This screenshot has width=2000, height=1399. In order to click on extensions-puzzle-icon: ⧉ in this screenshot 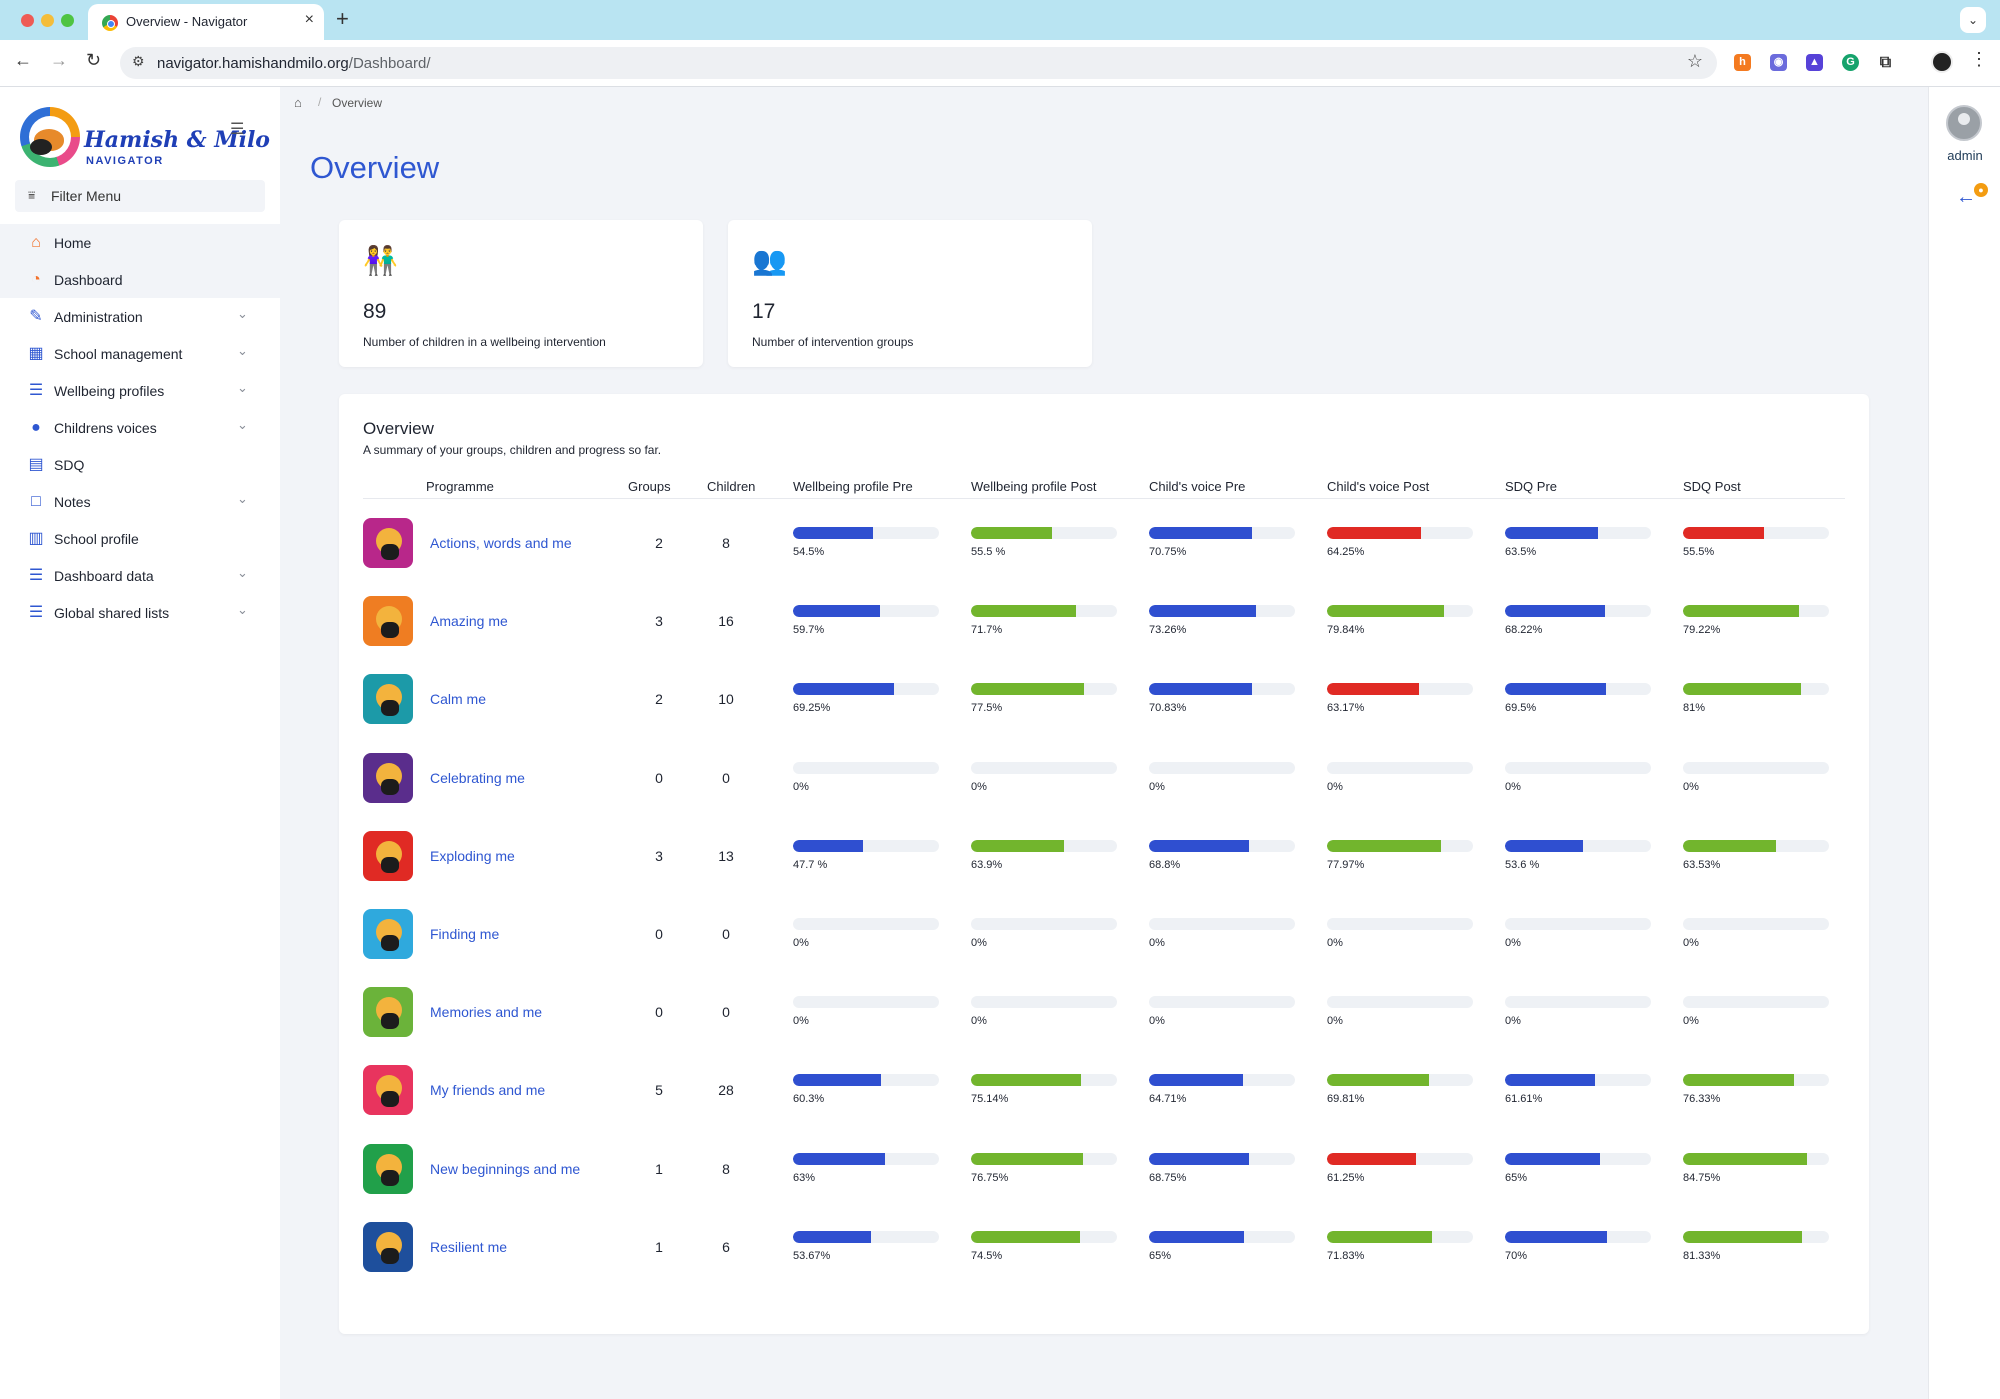, I will do `click(1885, 62)`.